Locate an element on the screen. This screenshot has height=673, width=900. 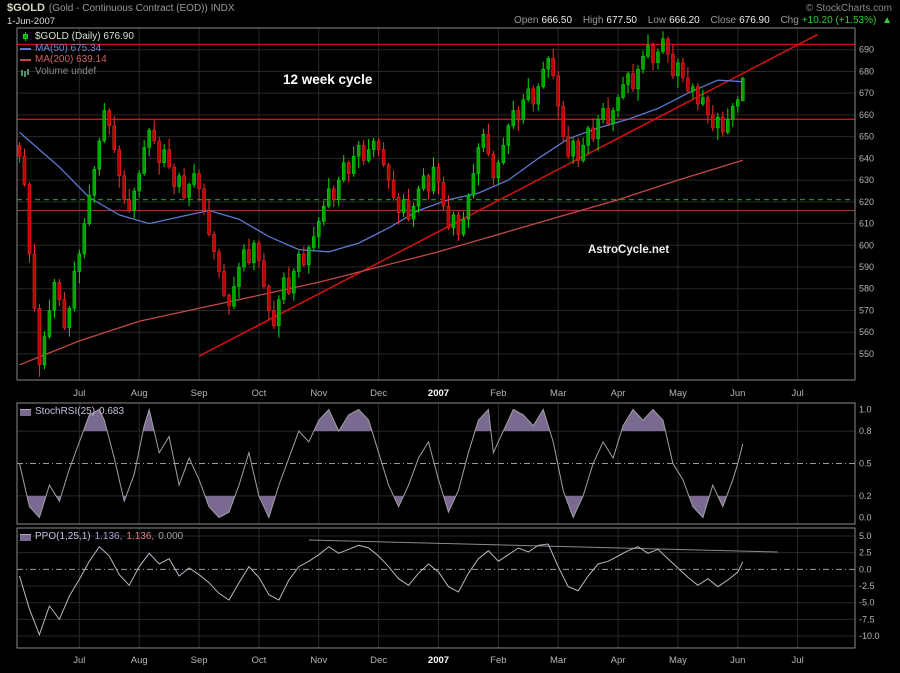
ppo-value-3: 0.000 is located at coordinates (171, 536).